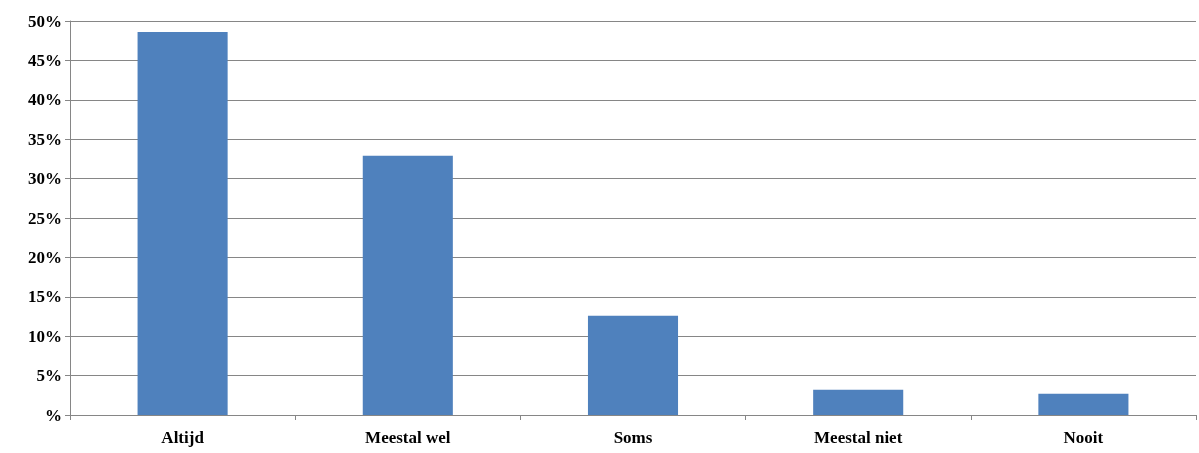  Describe the element at coordinates (858, 437) in the screenshot. I see `x-tick-label: Meestal niet` at that location.